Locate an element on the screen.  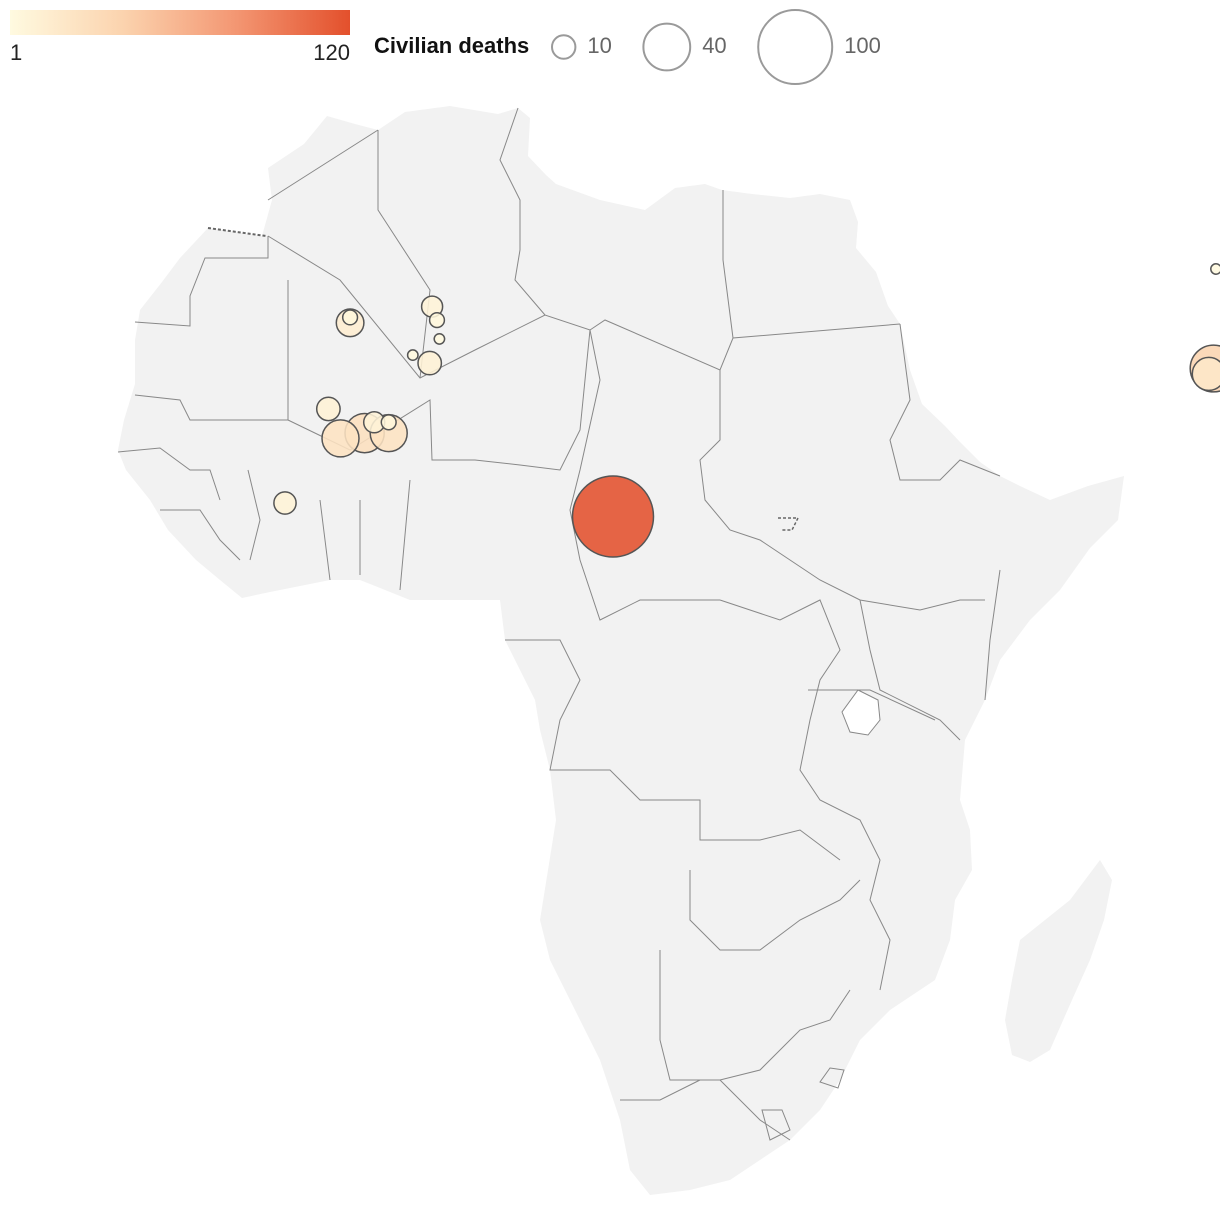
size-legend-label: 10 is located at coordinates (599, 45).